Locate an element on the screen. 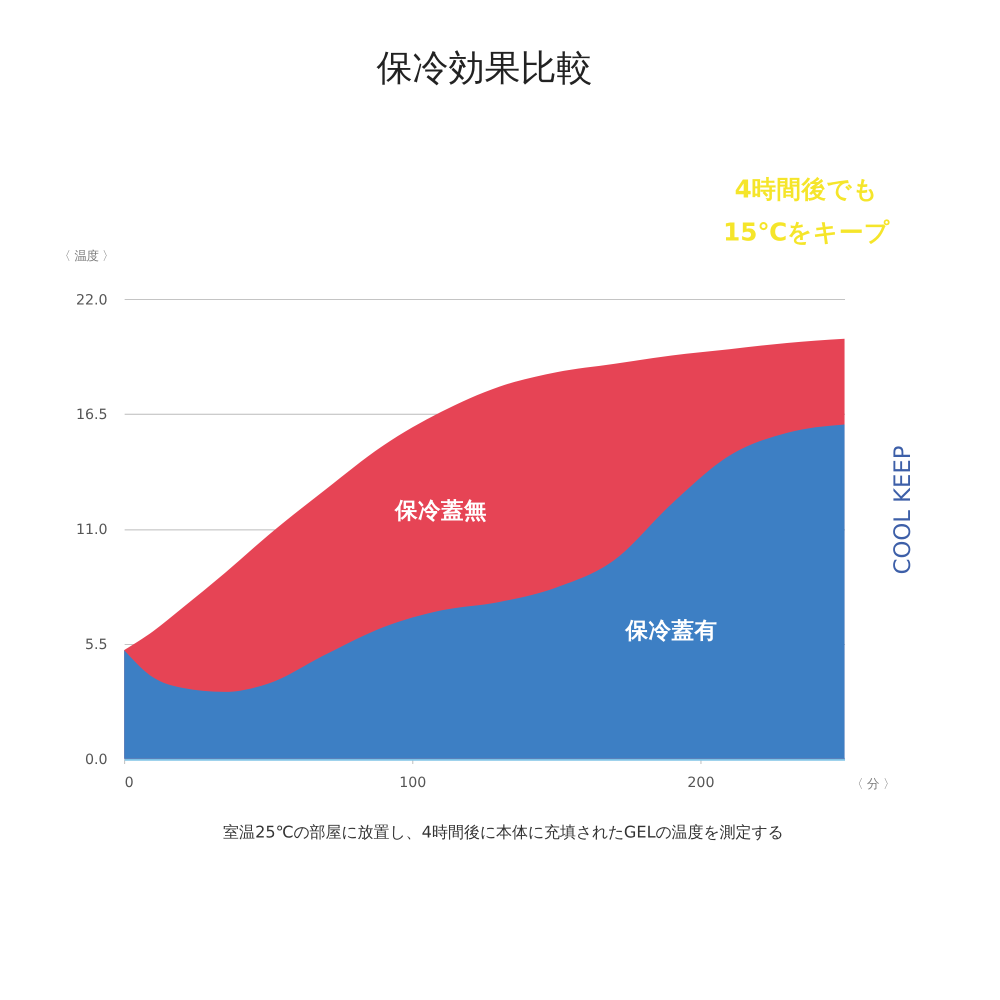 Image resolution: width=1000 pixels, height=1000 pixels. y-tick-label: 11.0 is located at coordinates (92, 530).